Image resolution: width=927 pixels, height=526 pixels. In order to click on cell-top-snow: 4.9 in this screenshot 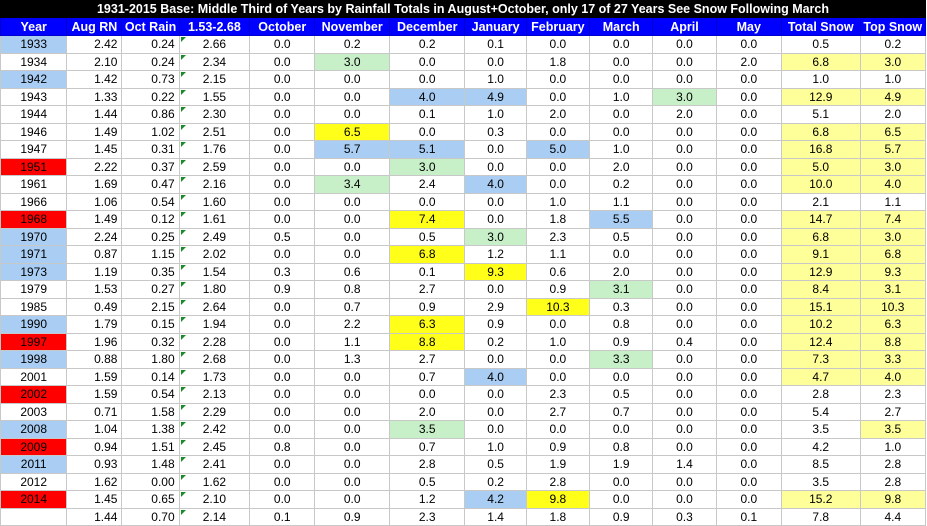, I will do `click(893, 96)`.